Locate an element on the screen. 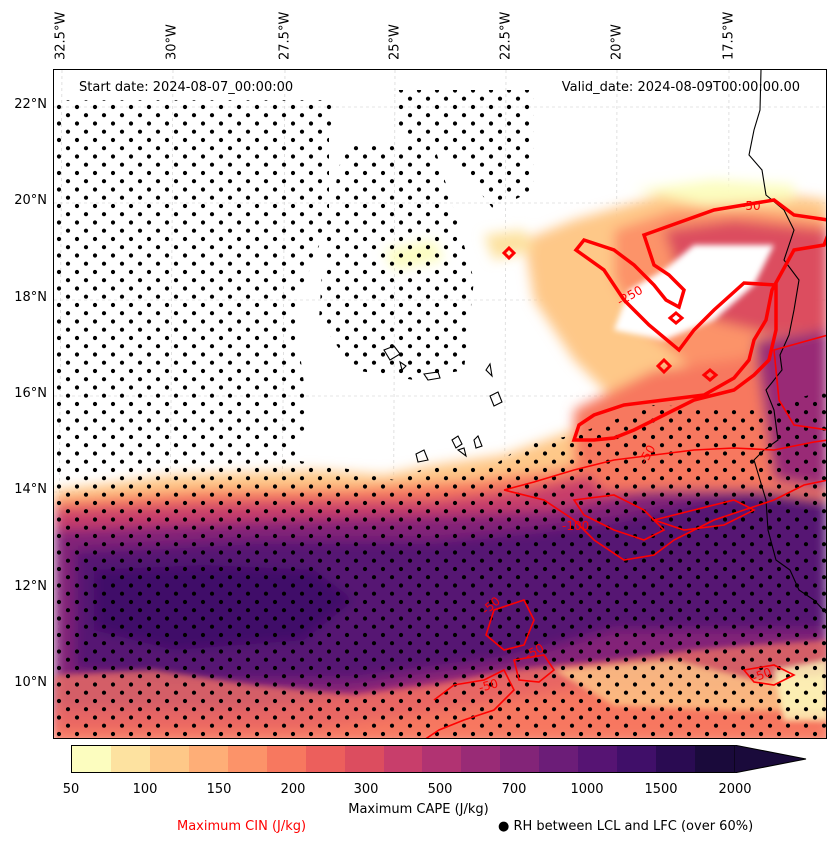 This screenshot has width=837, height=845. valid-date: Valid_date: 2024-08-09T00:00:00.00 is located at coordinates (680, 87).